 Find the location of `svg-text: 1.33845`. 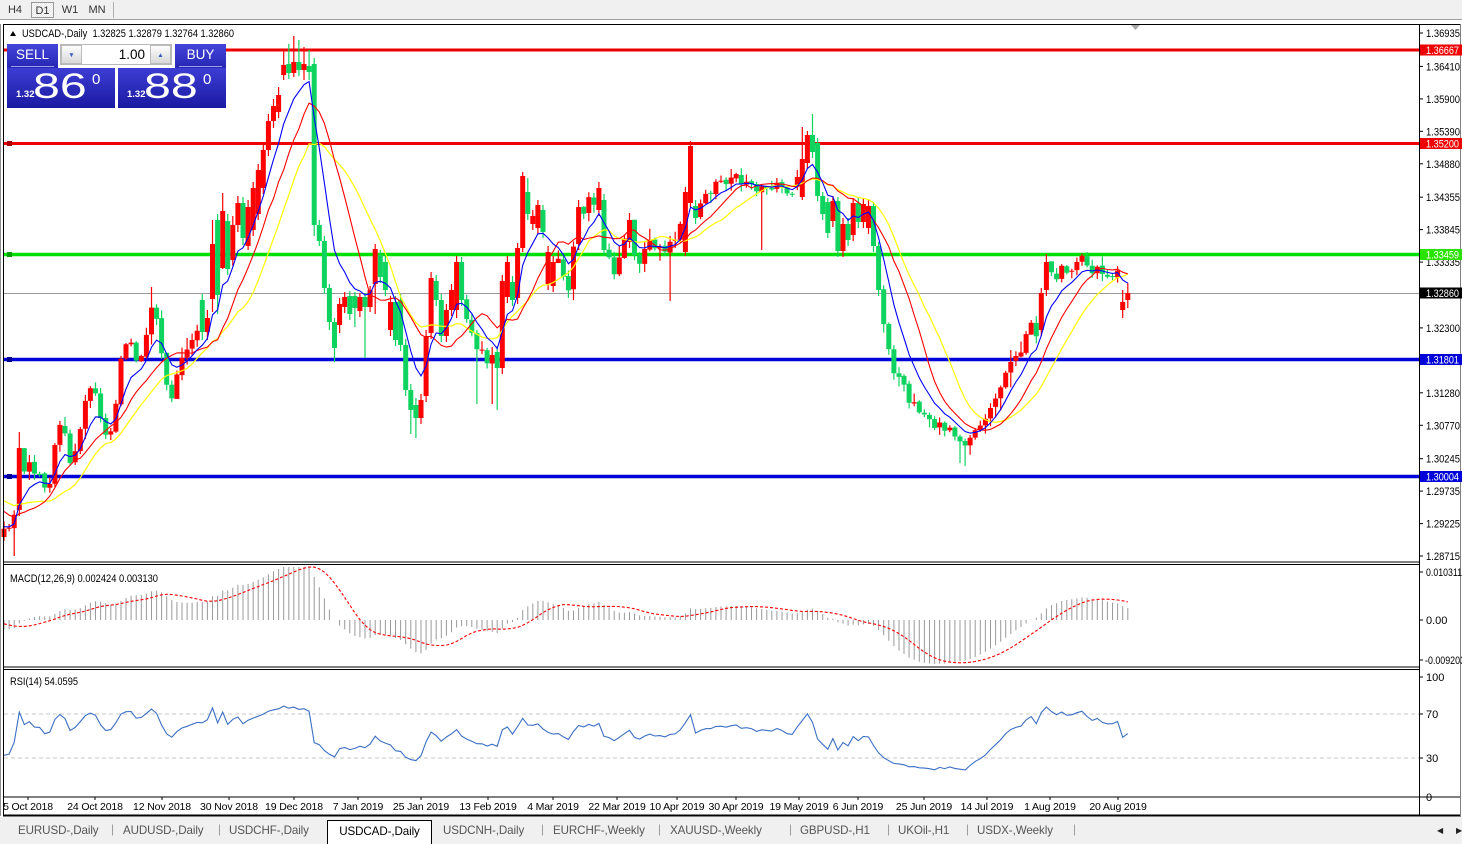

svg-text: 1.33845 is located at coordinates (1443, 231).